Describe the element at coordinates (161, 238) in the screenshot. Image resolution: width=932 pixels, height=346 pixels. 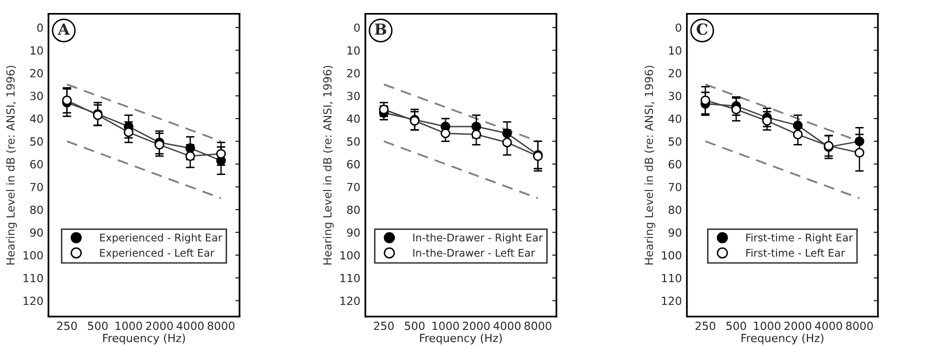
I see `legend-label: Experienced - Right Ear` at that location.